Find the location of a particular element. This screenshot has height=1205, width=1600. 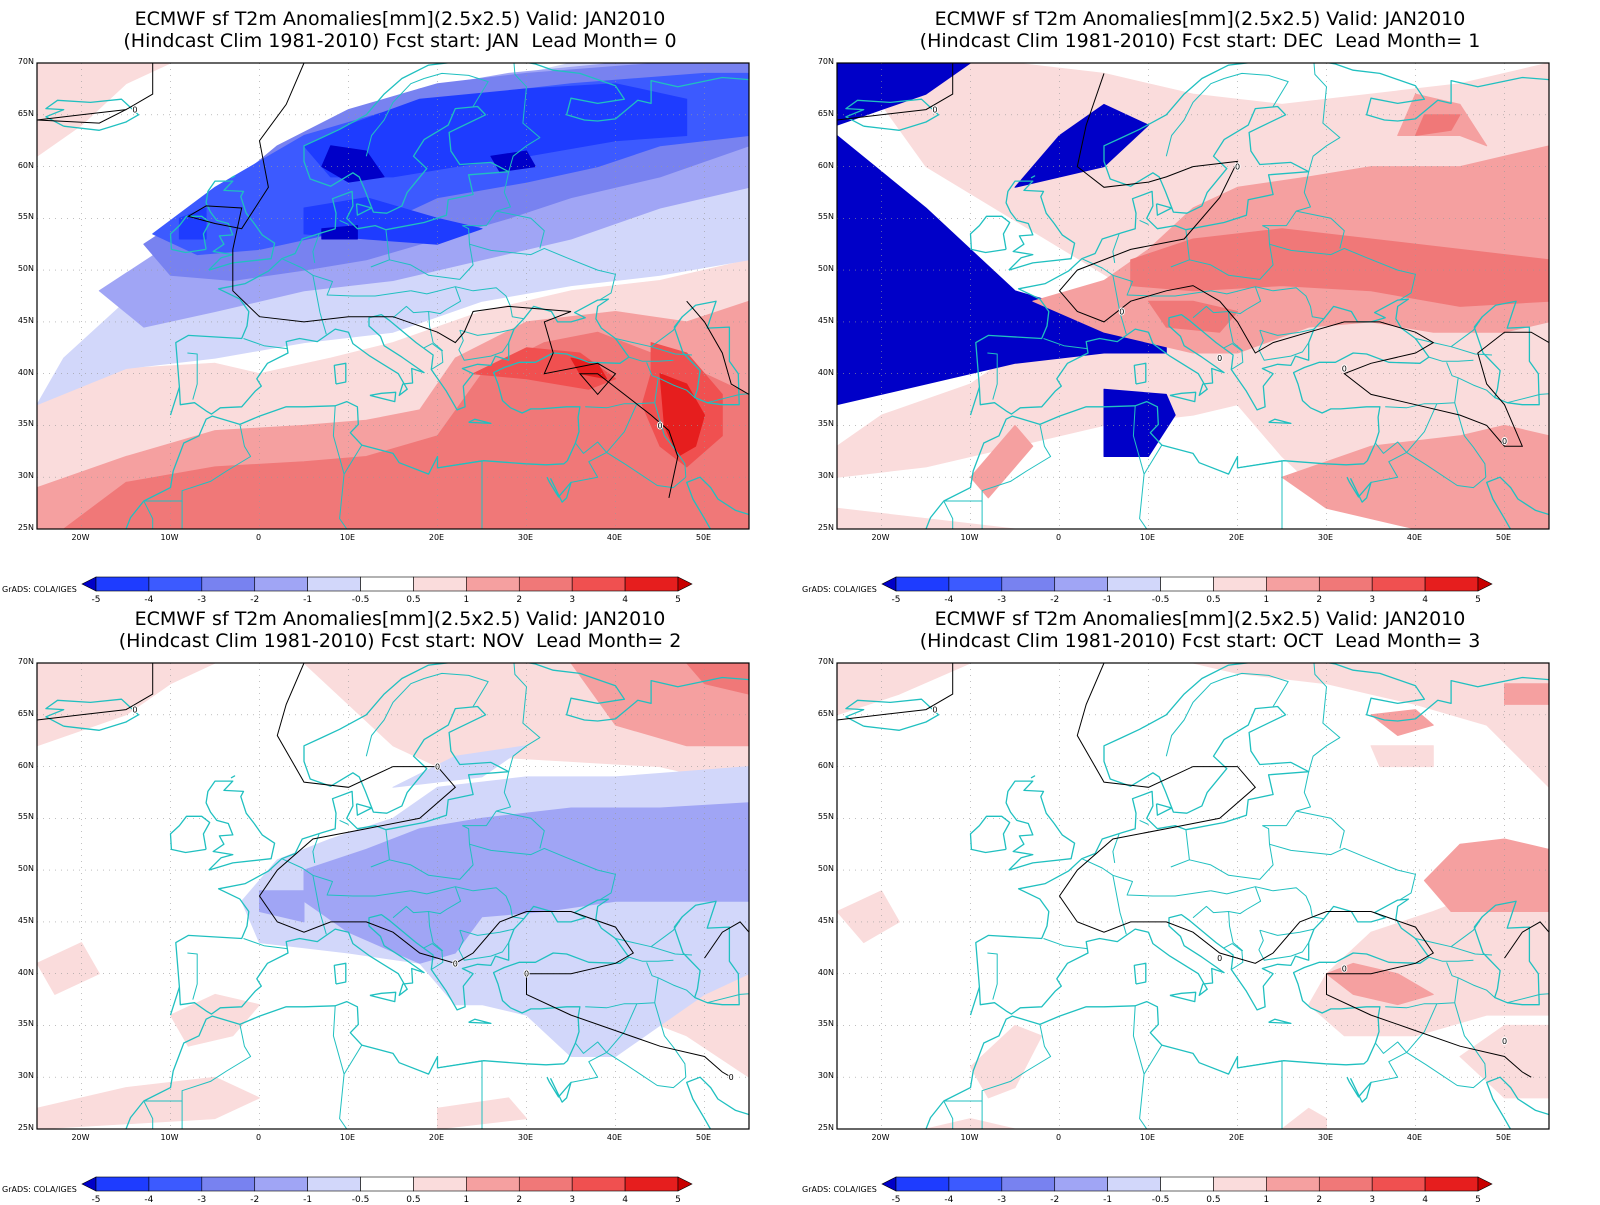

colorbar-label: -2 is located at coordinates (254, 600).